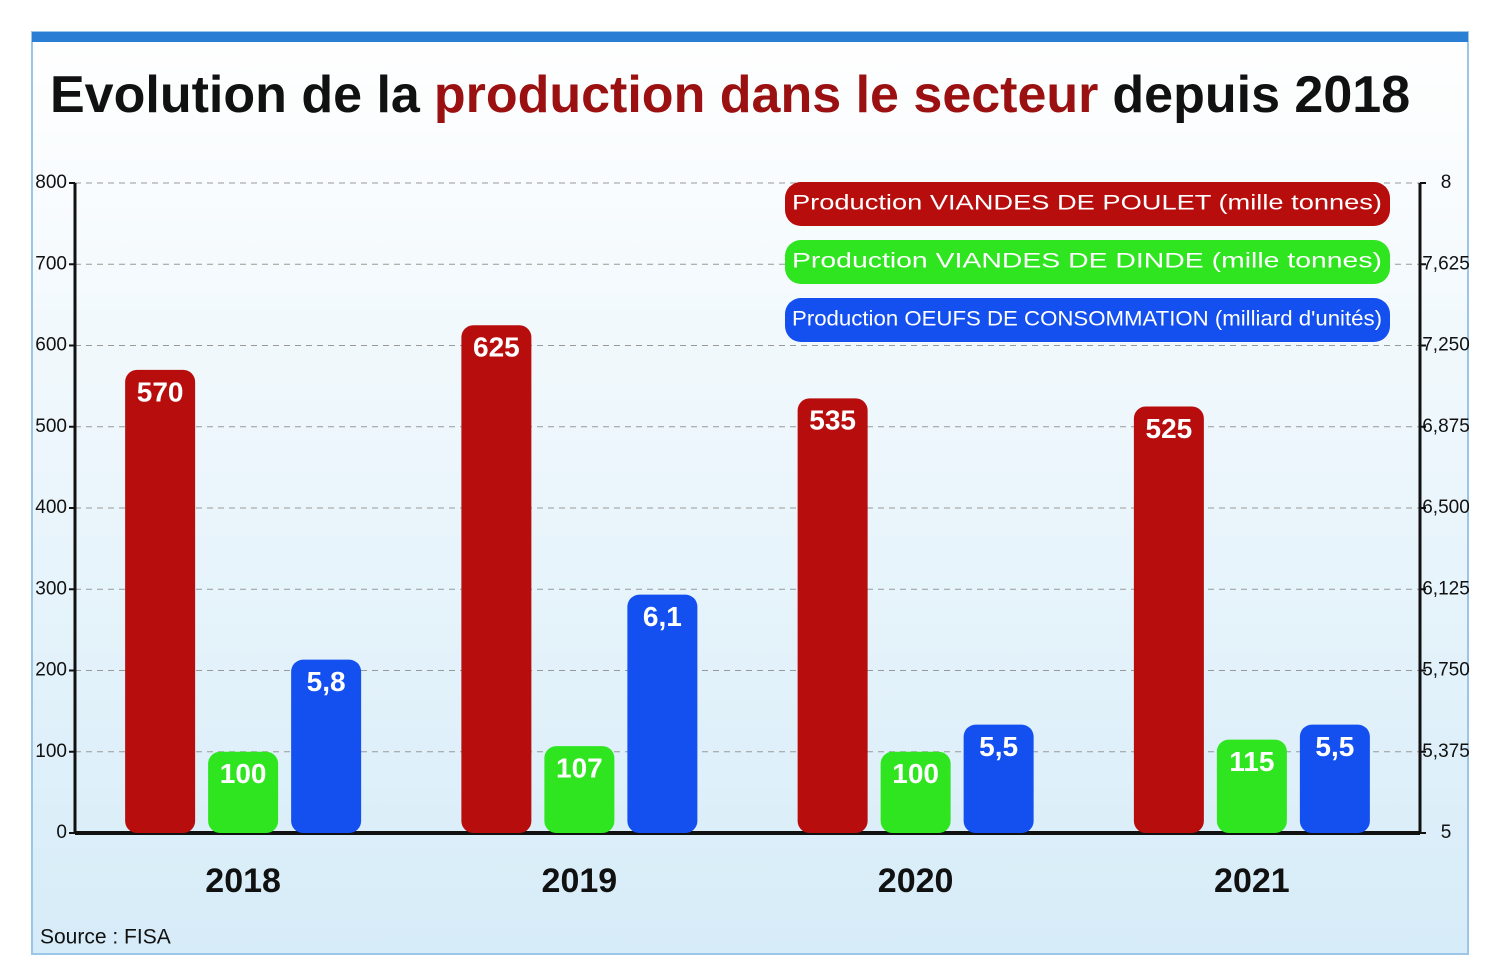  I want to click on y-tick-label: 300, so click(51, 588).